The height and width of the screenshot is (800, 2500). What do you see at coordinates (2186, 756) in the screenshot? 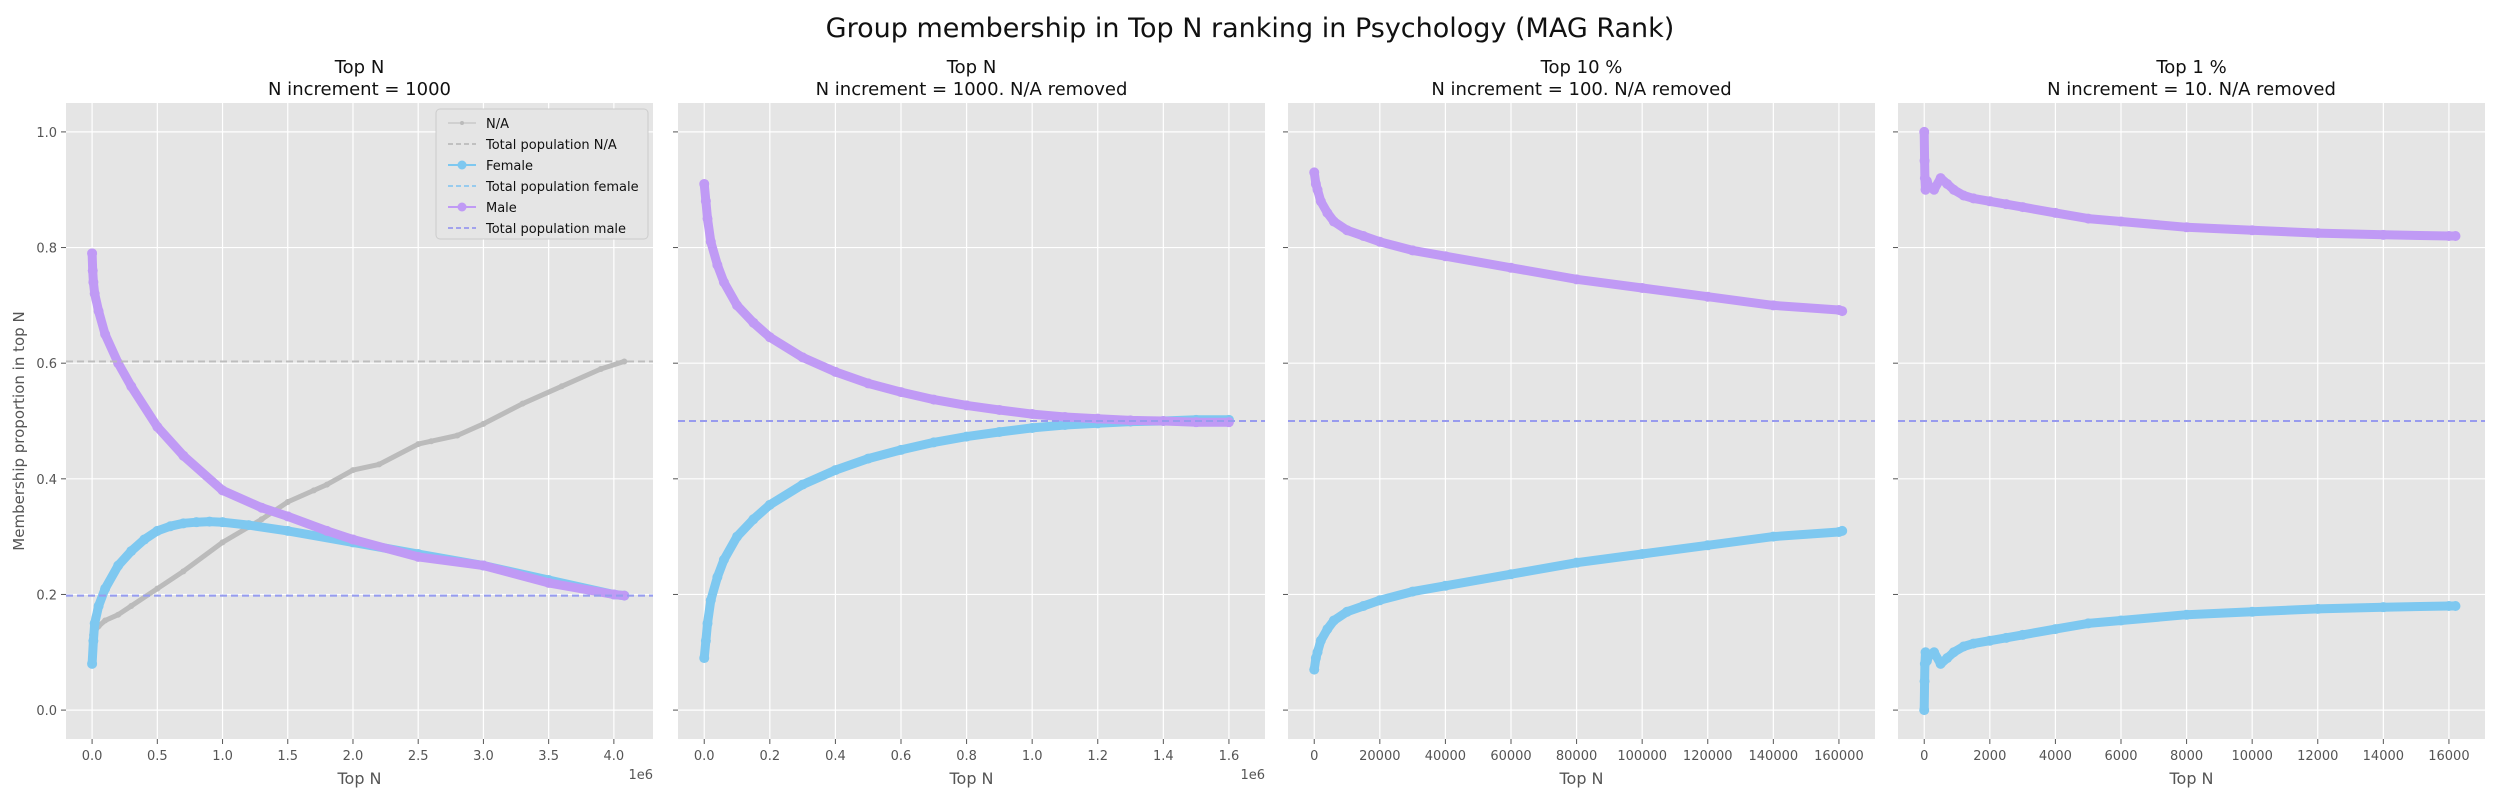
I see `x-tick-label: 8000` at bounding box center [2186, 756].